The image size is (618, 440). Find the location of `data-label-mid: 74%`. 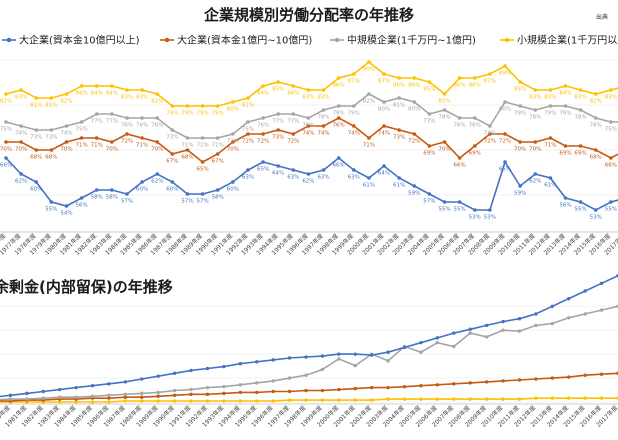

data-label-mid: 74% is located at coordinates (66, 134).